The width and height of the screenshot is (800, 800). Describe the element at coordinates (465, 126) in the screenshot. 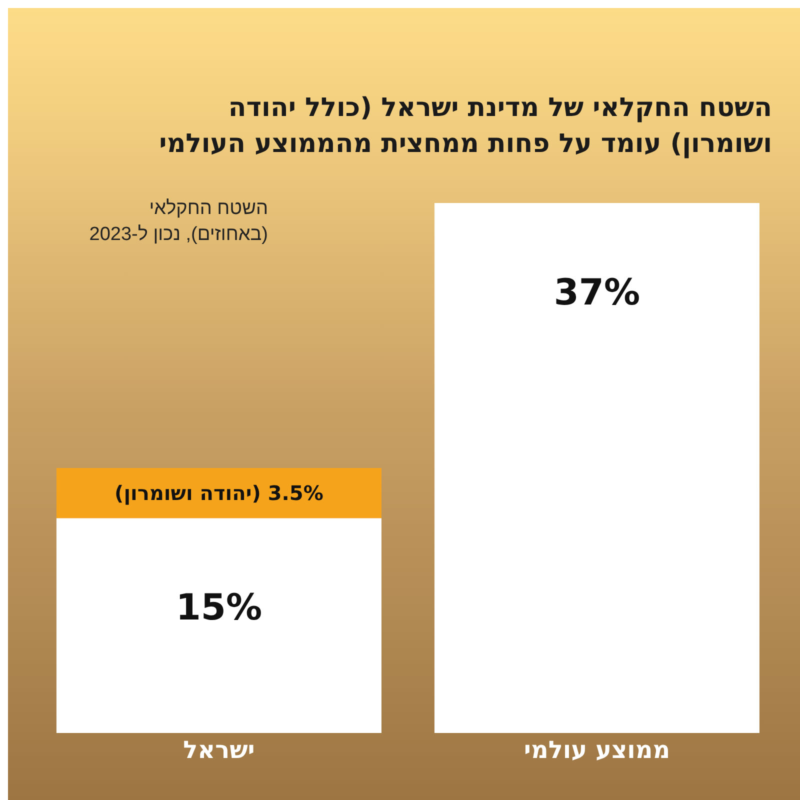

I see `chart-title: השטח החקלאי של מדינת ישראל (כולל יהודה ושומרון) עומד על פחות ממחצית מהממוצע העולמי` at that location.